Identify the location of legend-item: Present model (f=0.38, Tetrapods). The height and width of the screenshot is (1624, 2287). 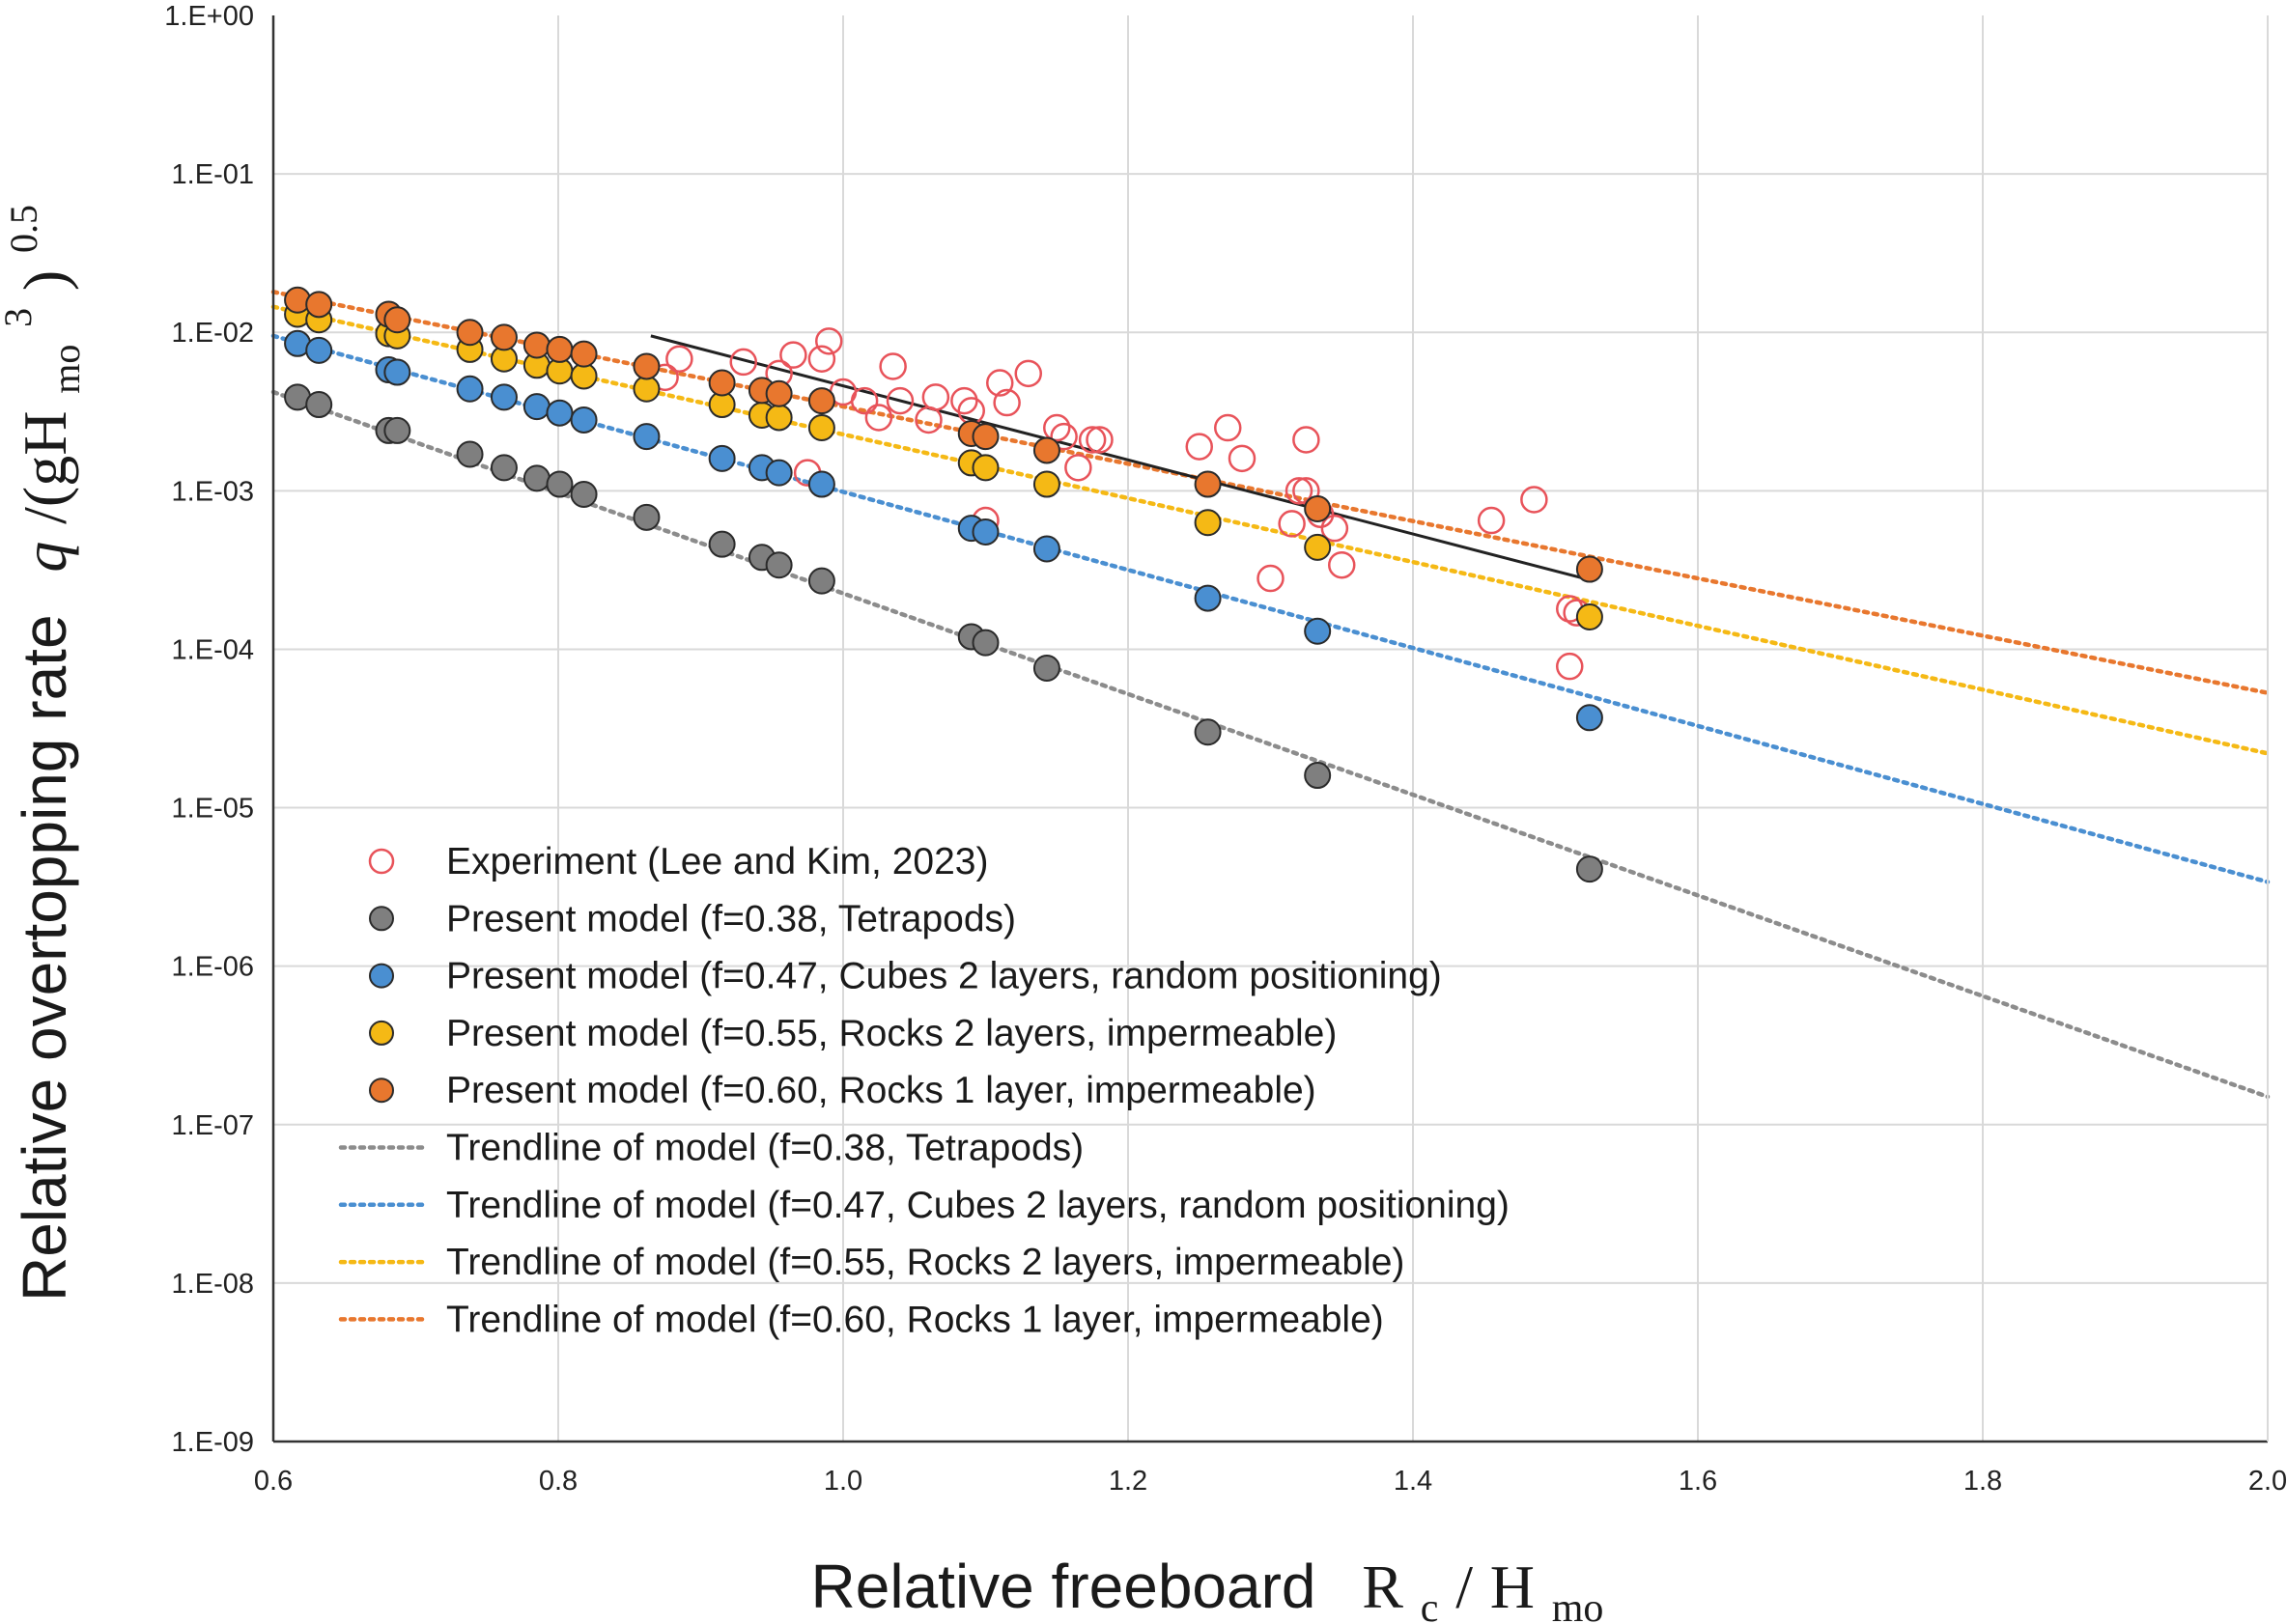
(692, 919).